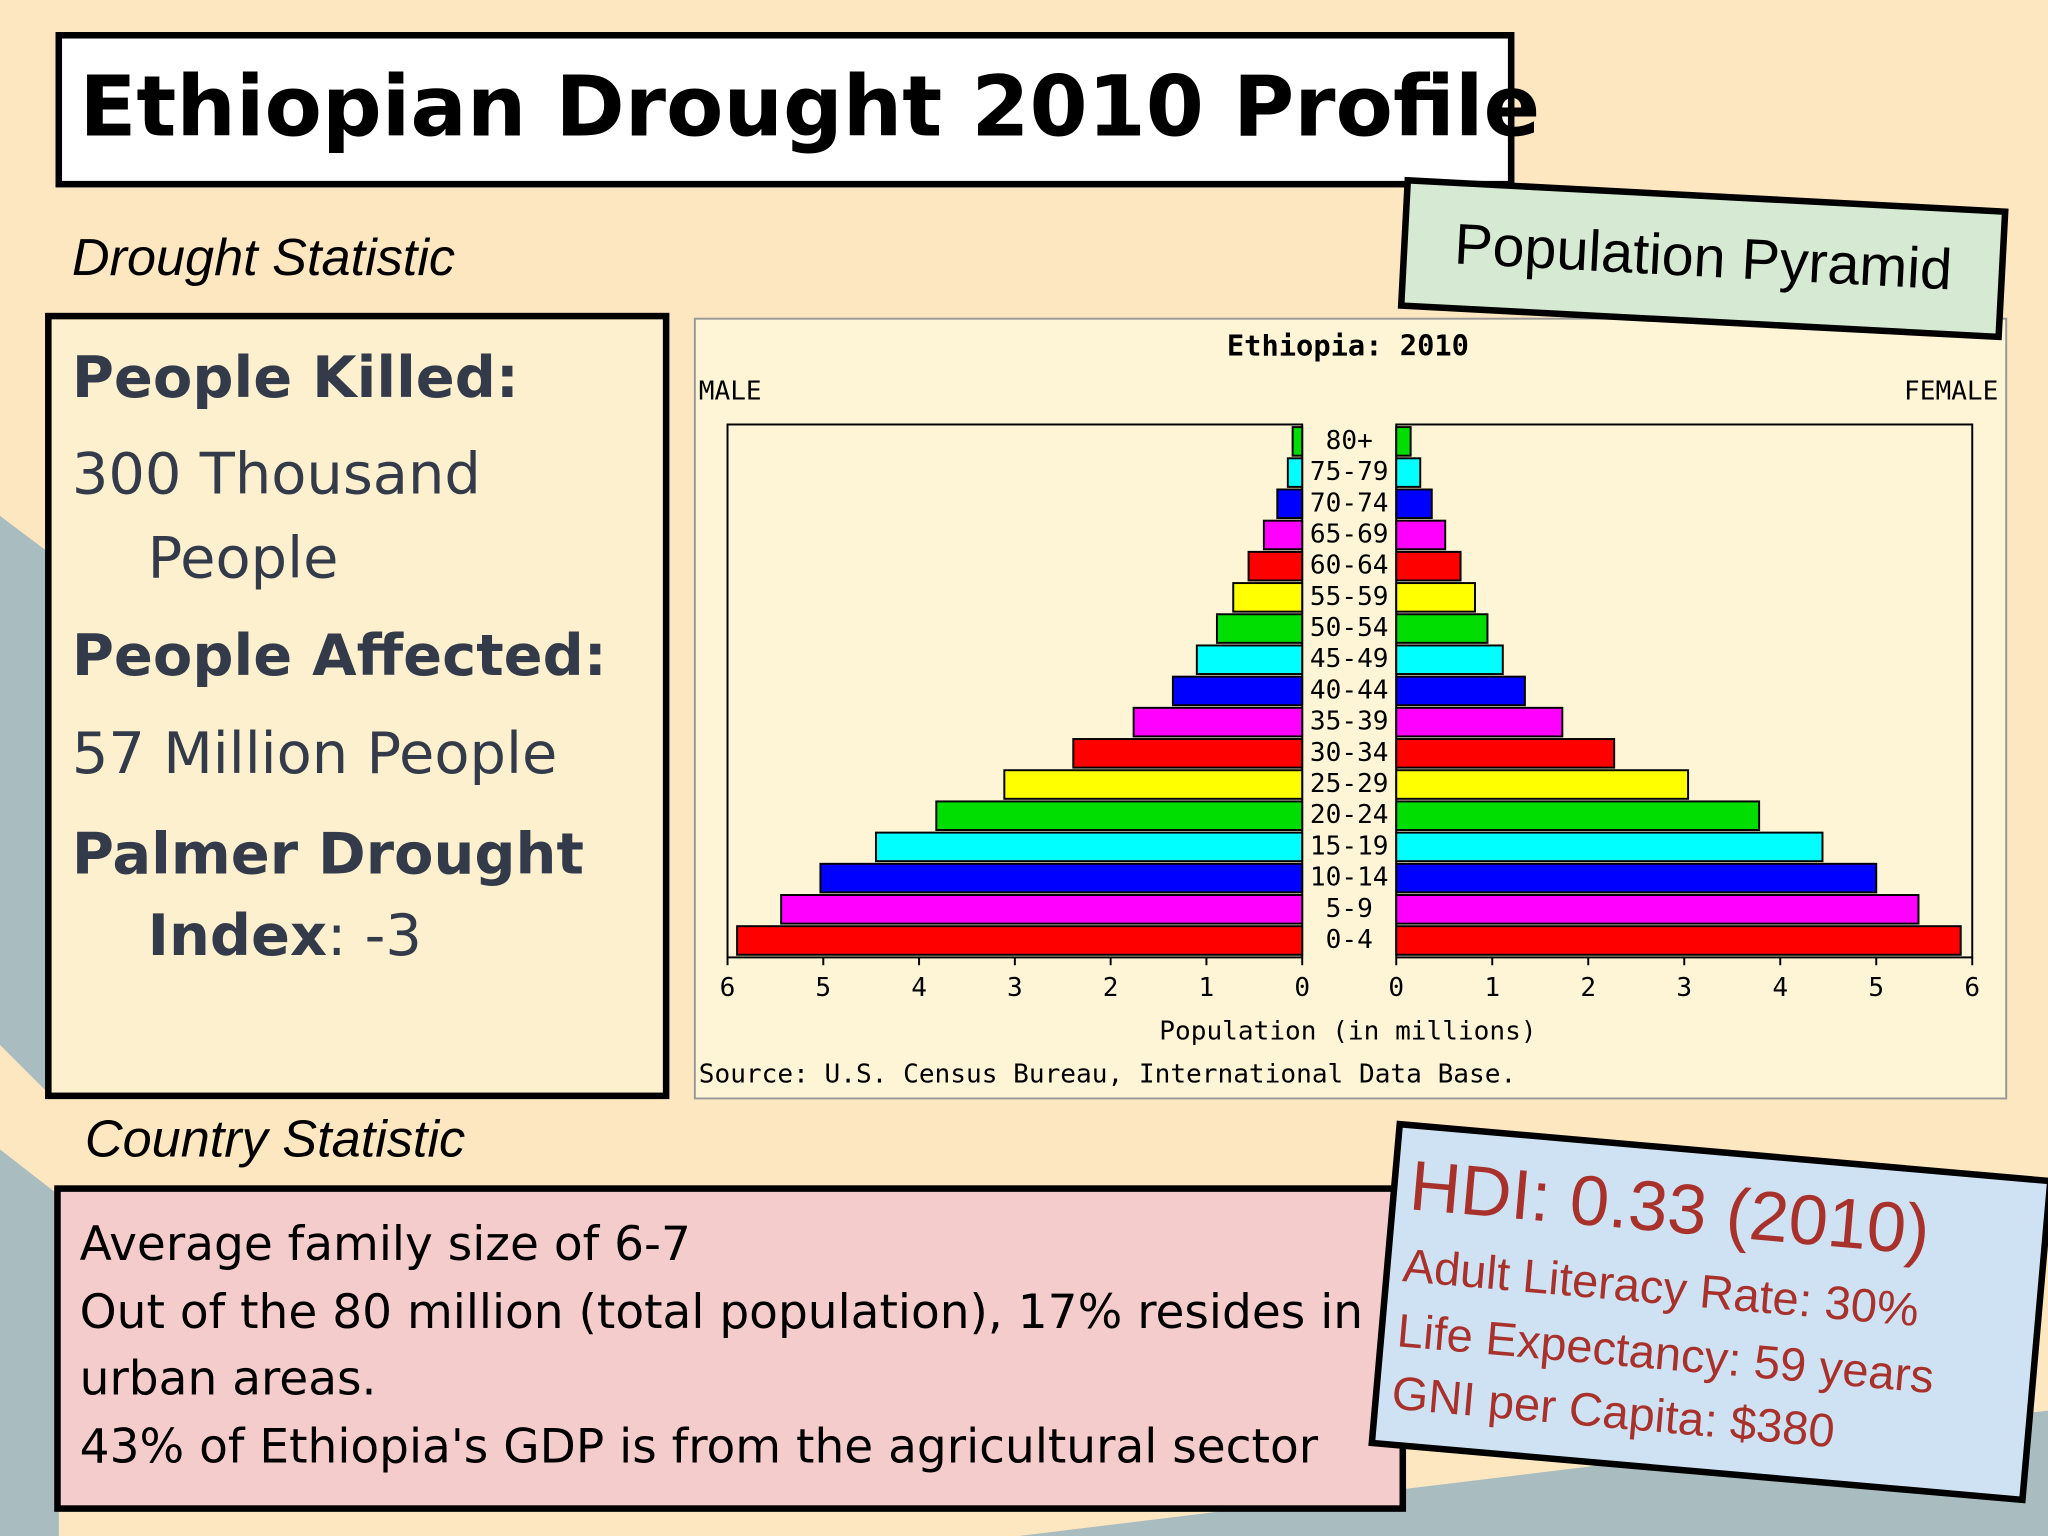 The height and width of the screenshot is (1536, 2048). What do you see at coordinates (237, 935) in the screenshot?
I see `stat-label: Index` at bounding box center [237, 935].